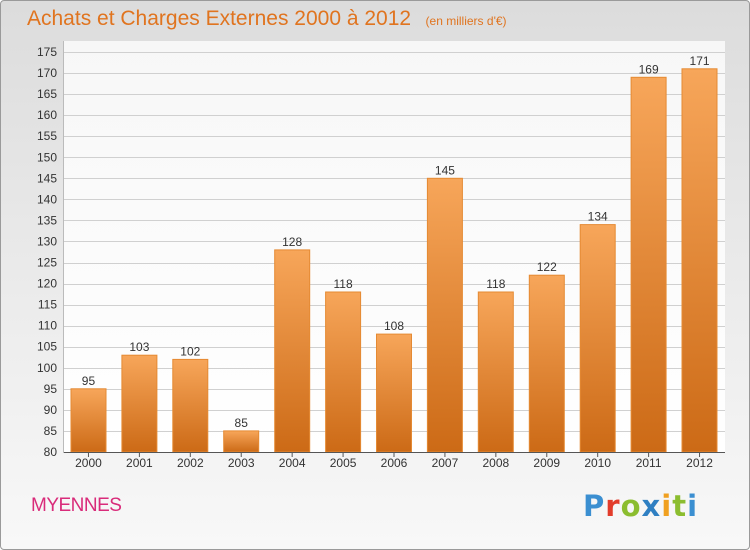 The height and width of the screenshot is (550, 750). I want to click on bar-2001, so click(139, 403).